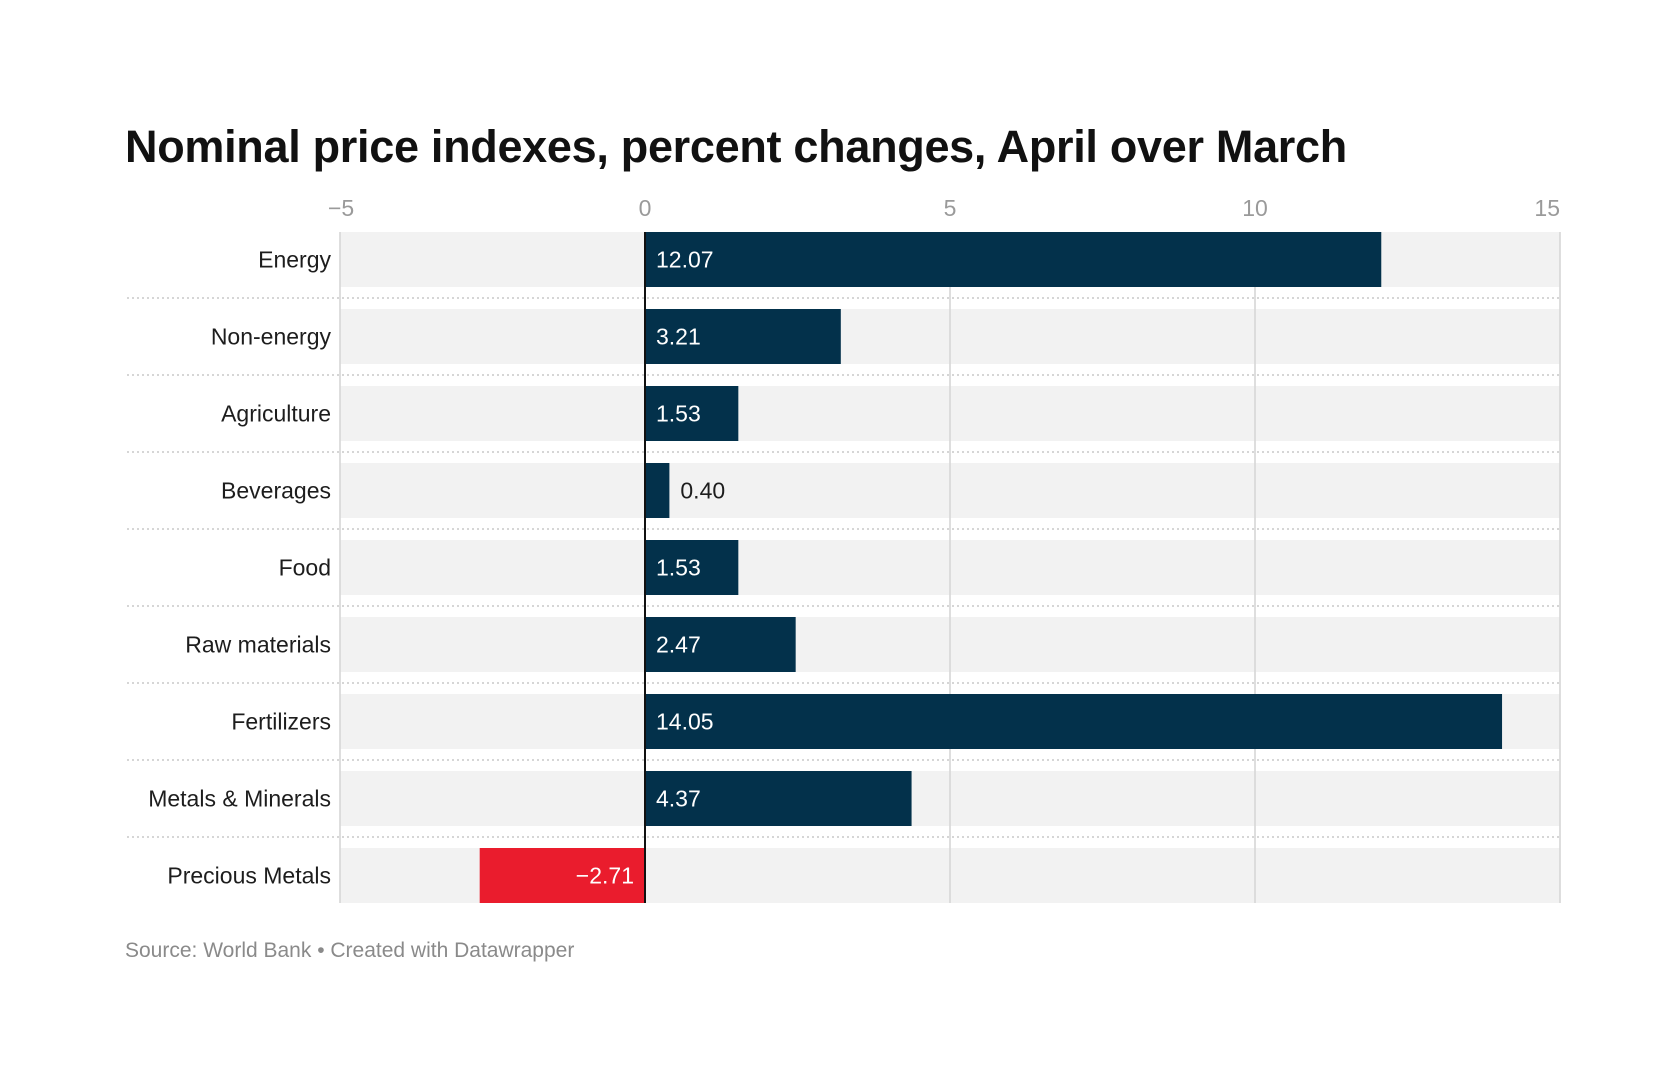 Image resolution: width=1668 pixels, height=1082 pixels. Describe the element at coordinates (685, 260) in the screenshot. I see `value-label: 12.07` at that location.